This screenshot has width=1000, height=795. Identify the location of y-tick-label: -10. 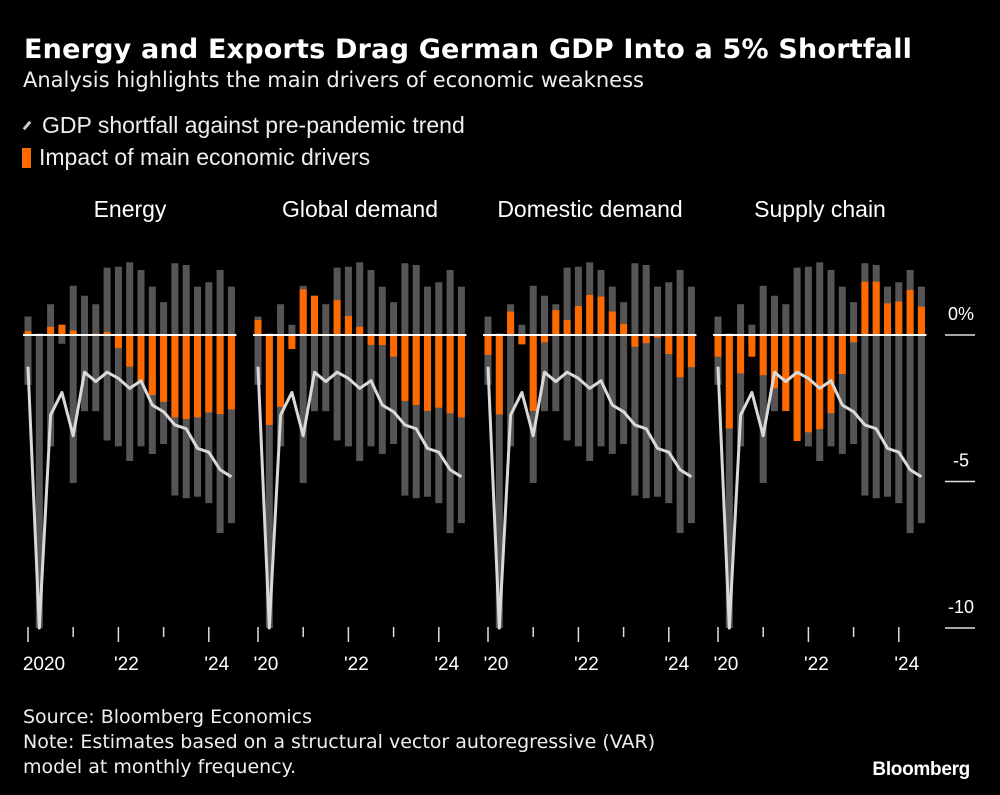
(961, 607).